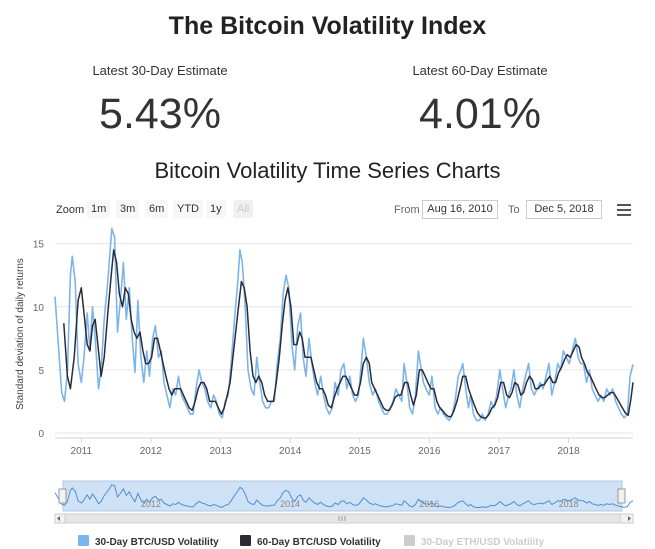 The image size is (655, 549). What do you see at coordinates (344, 447) in the screenshot?
I see `x-axis-ticks: 2011 2012 2013 2014 2015 2016 2017 2018` at bounding box center [344, 447].